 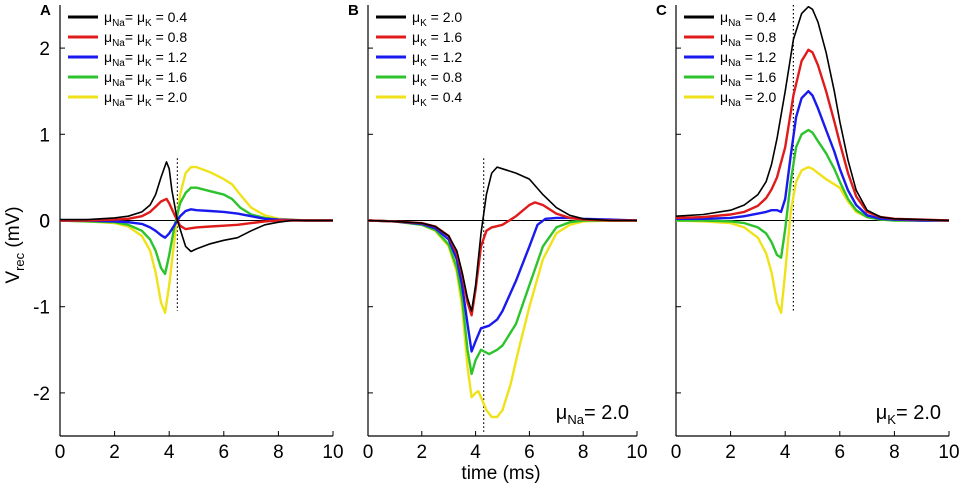 I want to click on y-tick-label: 0, so click(x=44, y=222).